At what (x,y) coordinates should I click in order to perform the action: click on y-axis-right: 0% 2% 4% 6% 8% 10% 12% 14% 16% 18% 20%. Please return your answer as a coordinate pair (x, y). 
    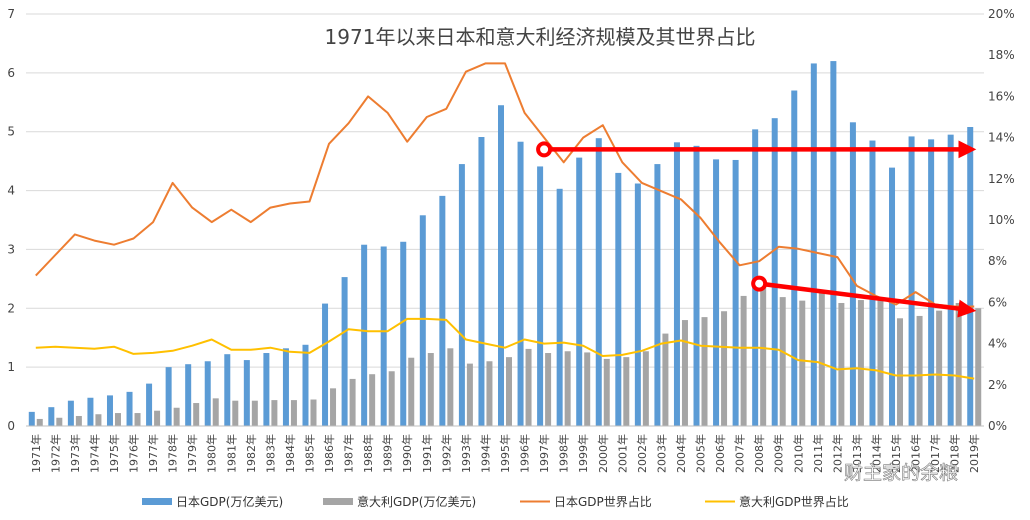
    Looking at the image, I should click on (1001, 220).